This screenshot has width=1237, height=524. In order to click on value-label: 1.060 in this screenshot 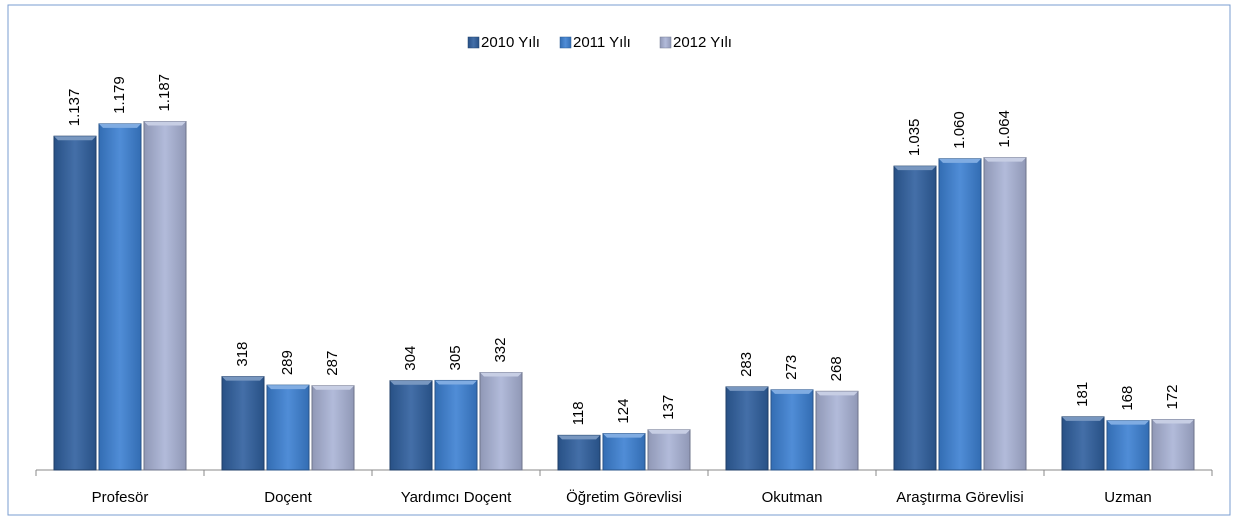, I will do `click(959, 130)`.